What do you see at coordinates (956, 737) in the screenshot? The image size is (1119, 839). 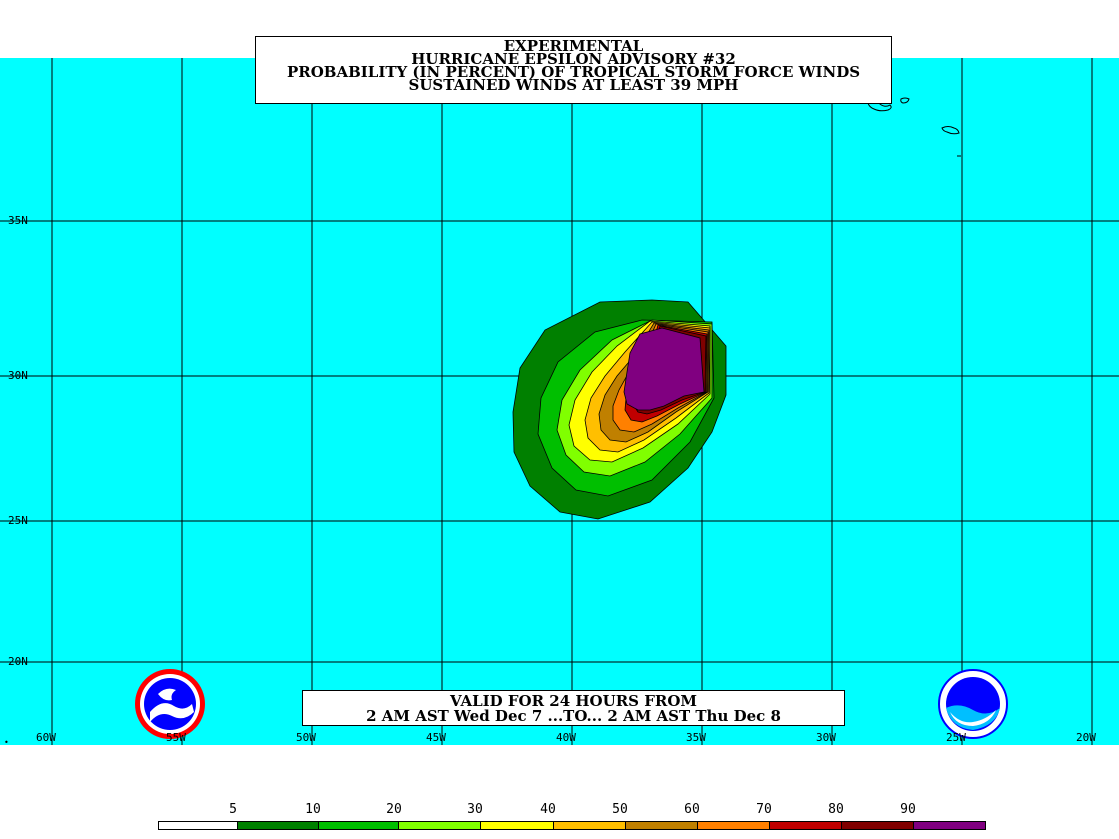 I see `lon-label-25w: 25W` at bounding box center [956, 737].